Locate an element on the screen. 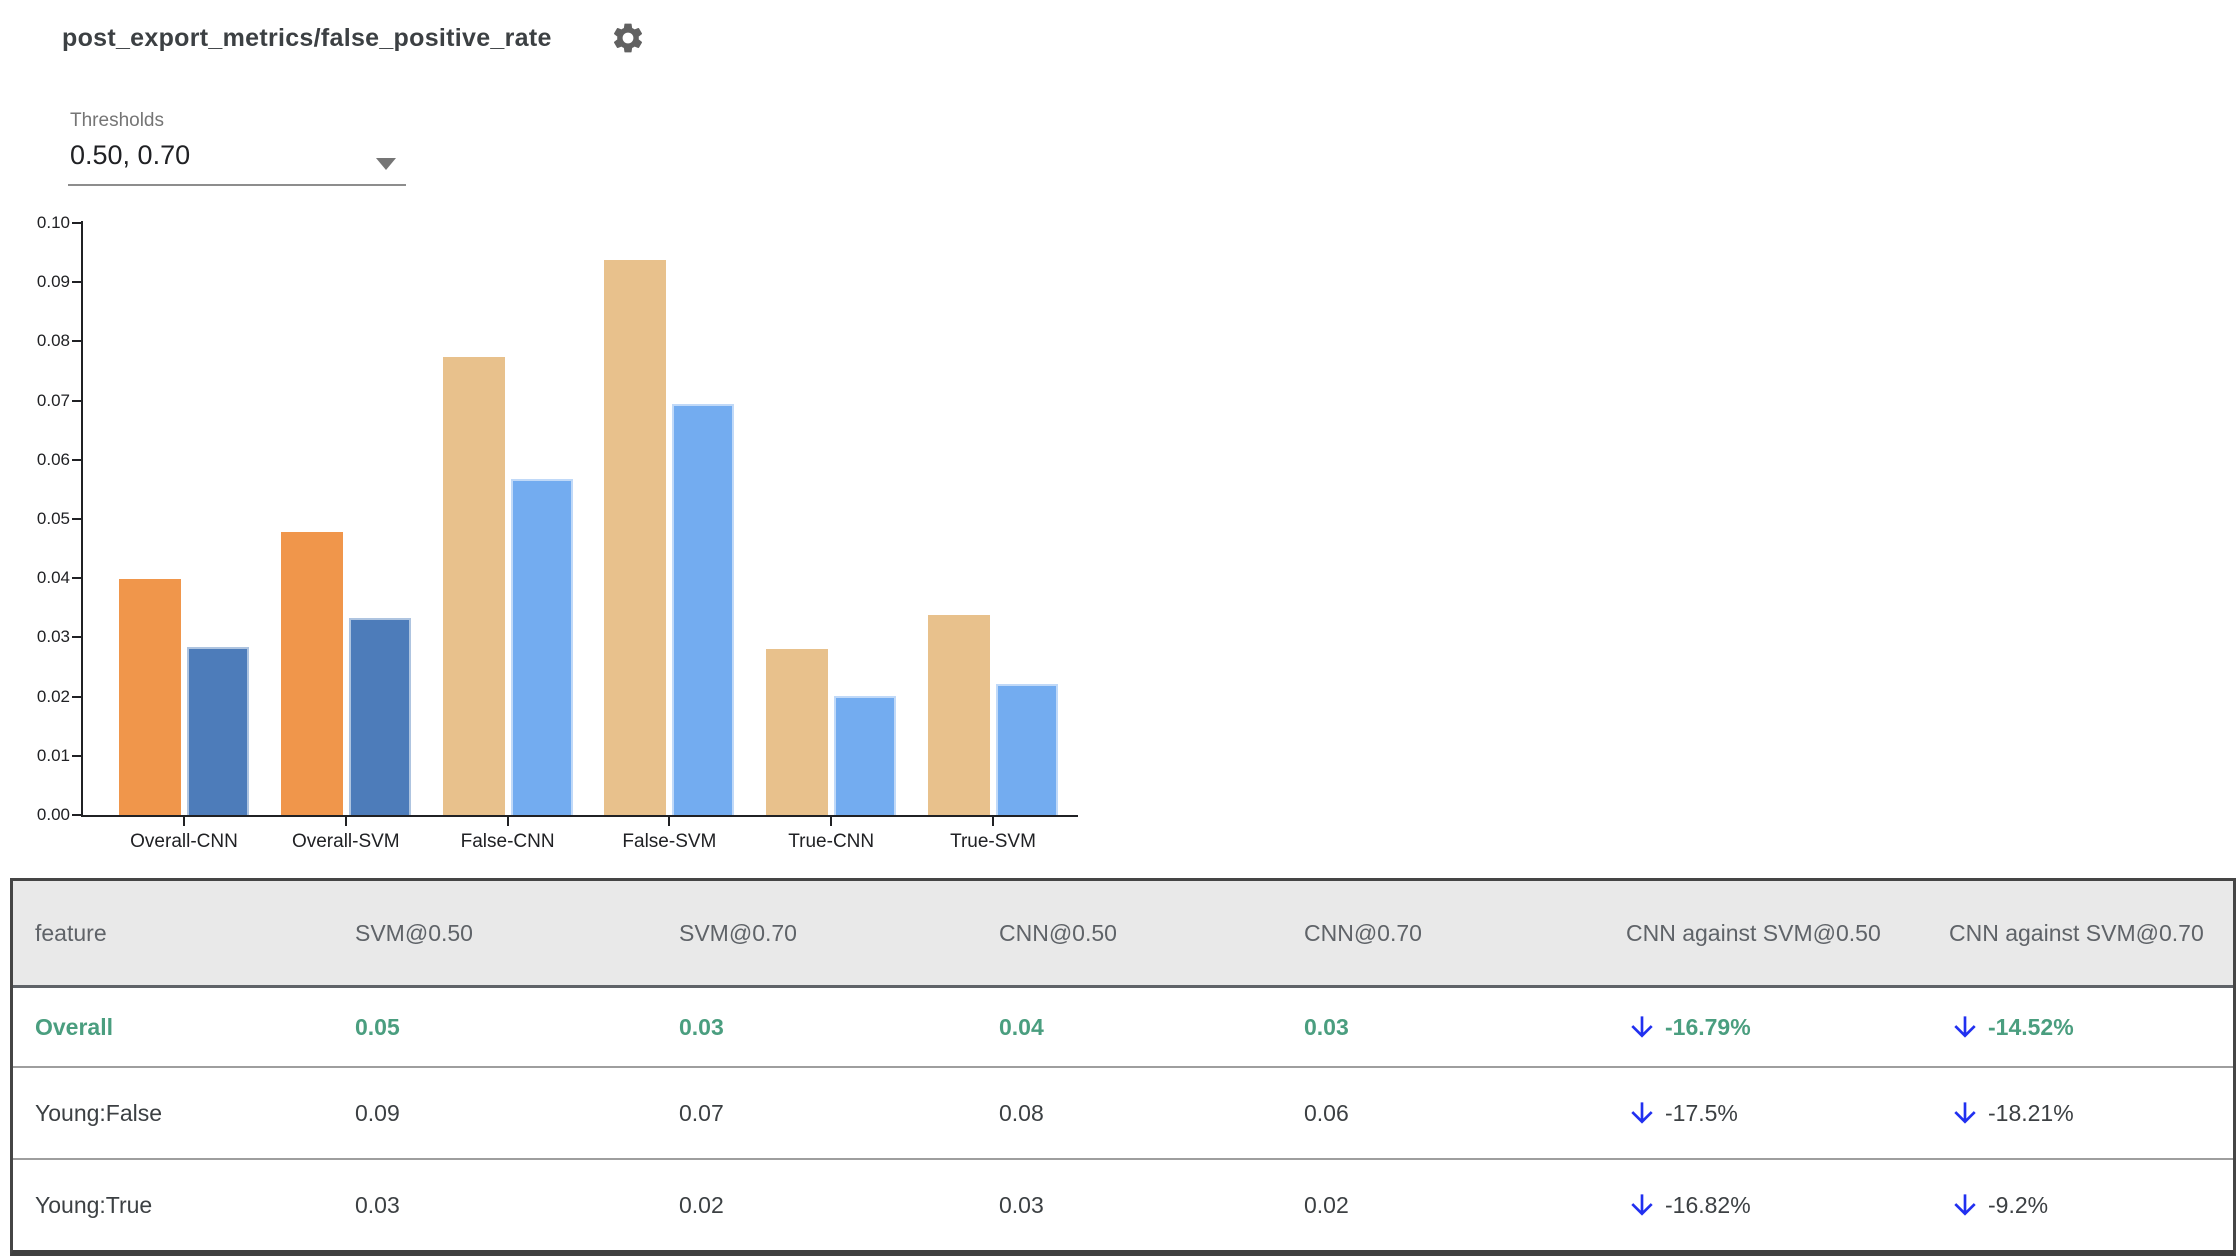  bar-Overall-SVM-threshold-0.70 is located at coordinates (379, 716).